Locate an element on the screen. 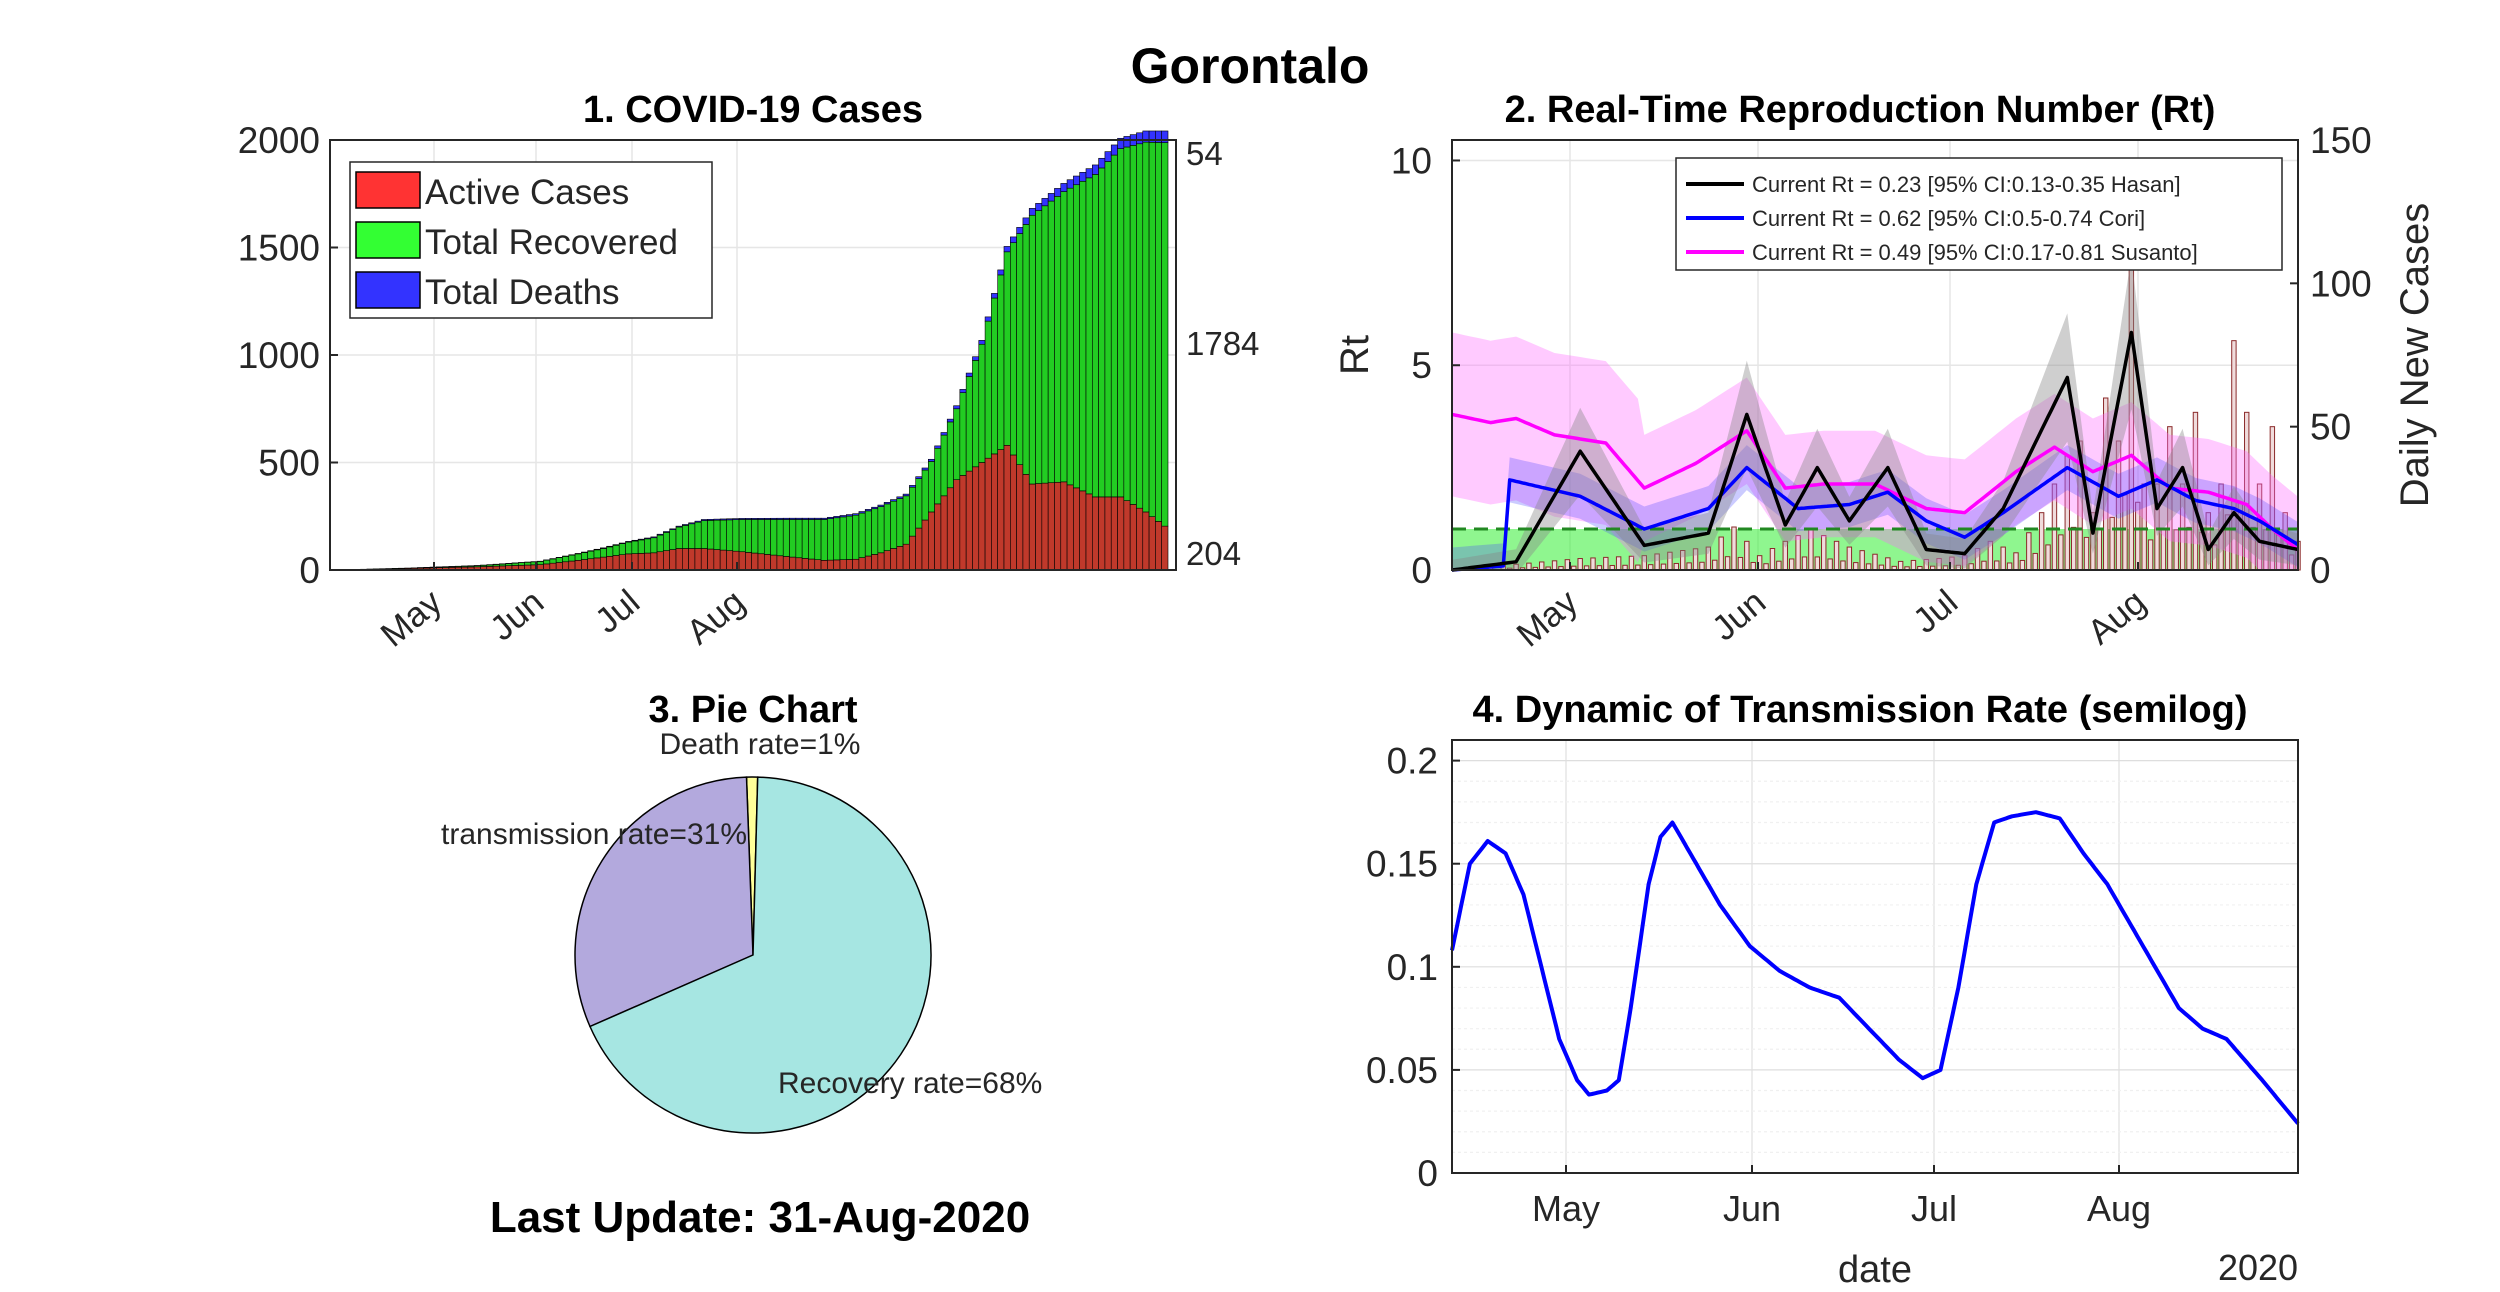 This screenshot has width=2500, height=1292. rt-y-tick-label: 5 is located at coordinates (1421, 365).